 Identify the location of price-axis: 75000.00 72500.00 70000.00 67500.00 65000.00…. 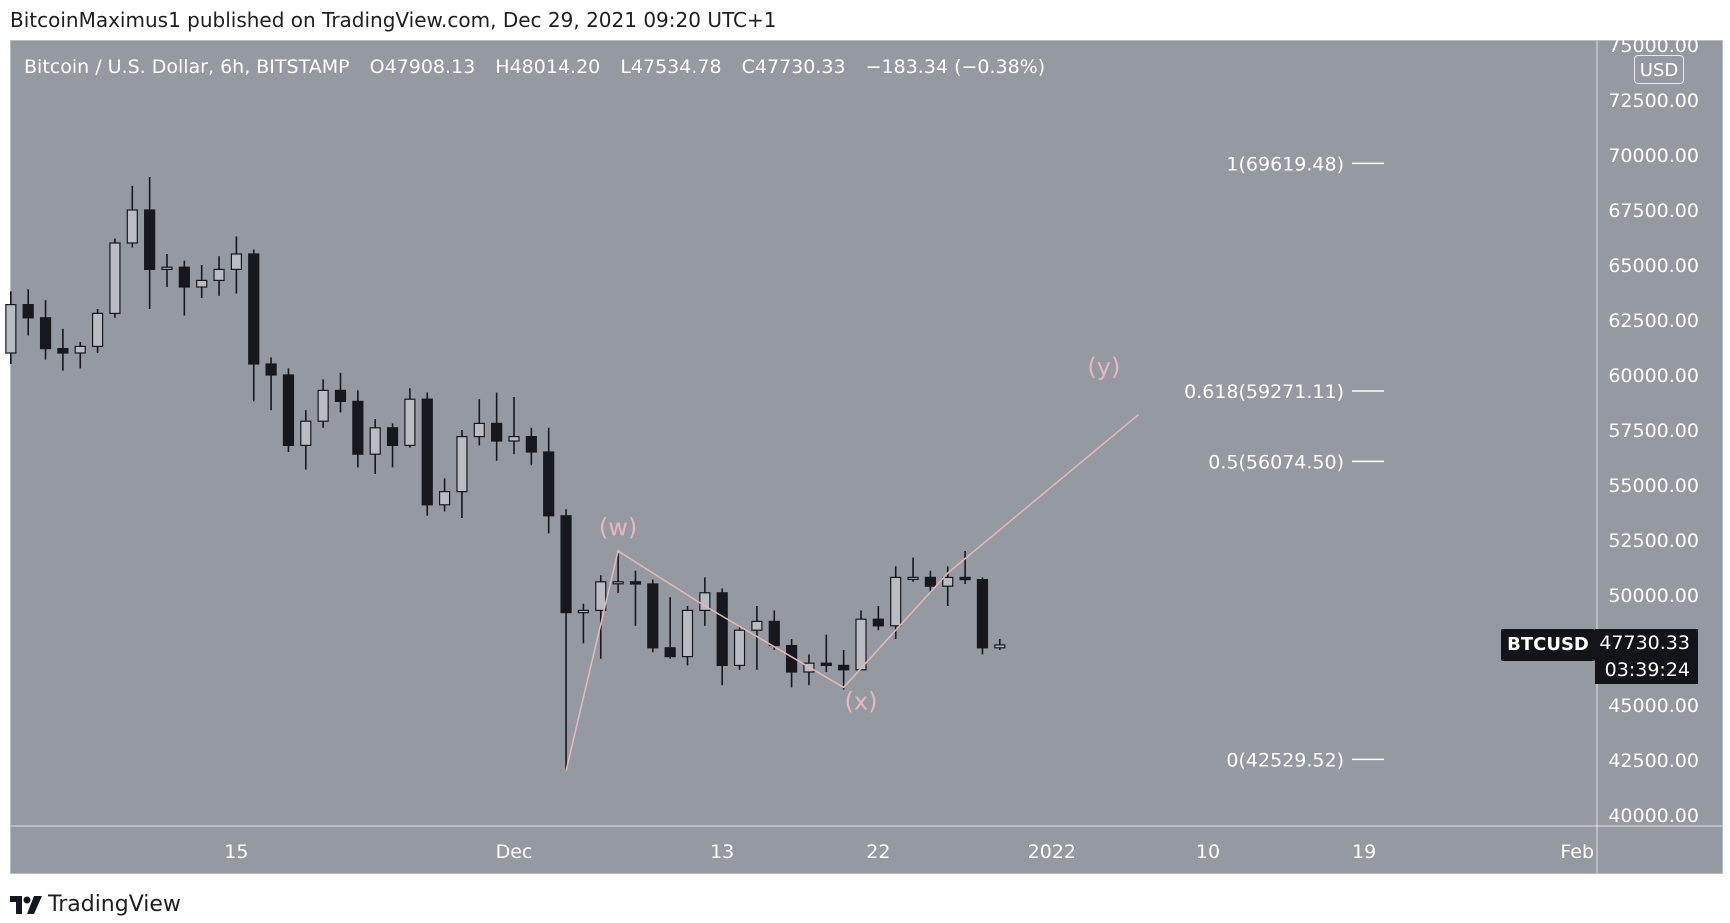
(1653, 431).